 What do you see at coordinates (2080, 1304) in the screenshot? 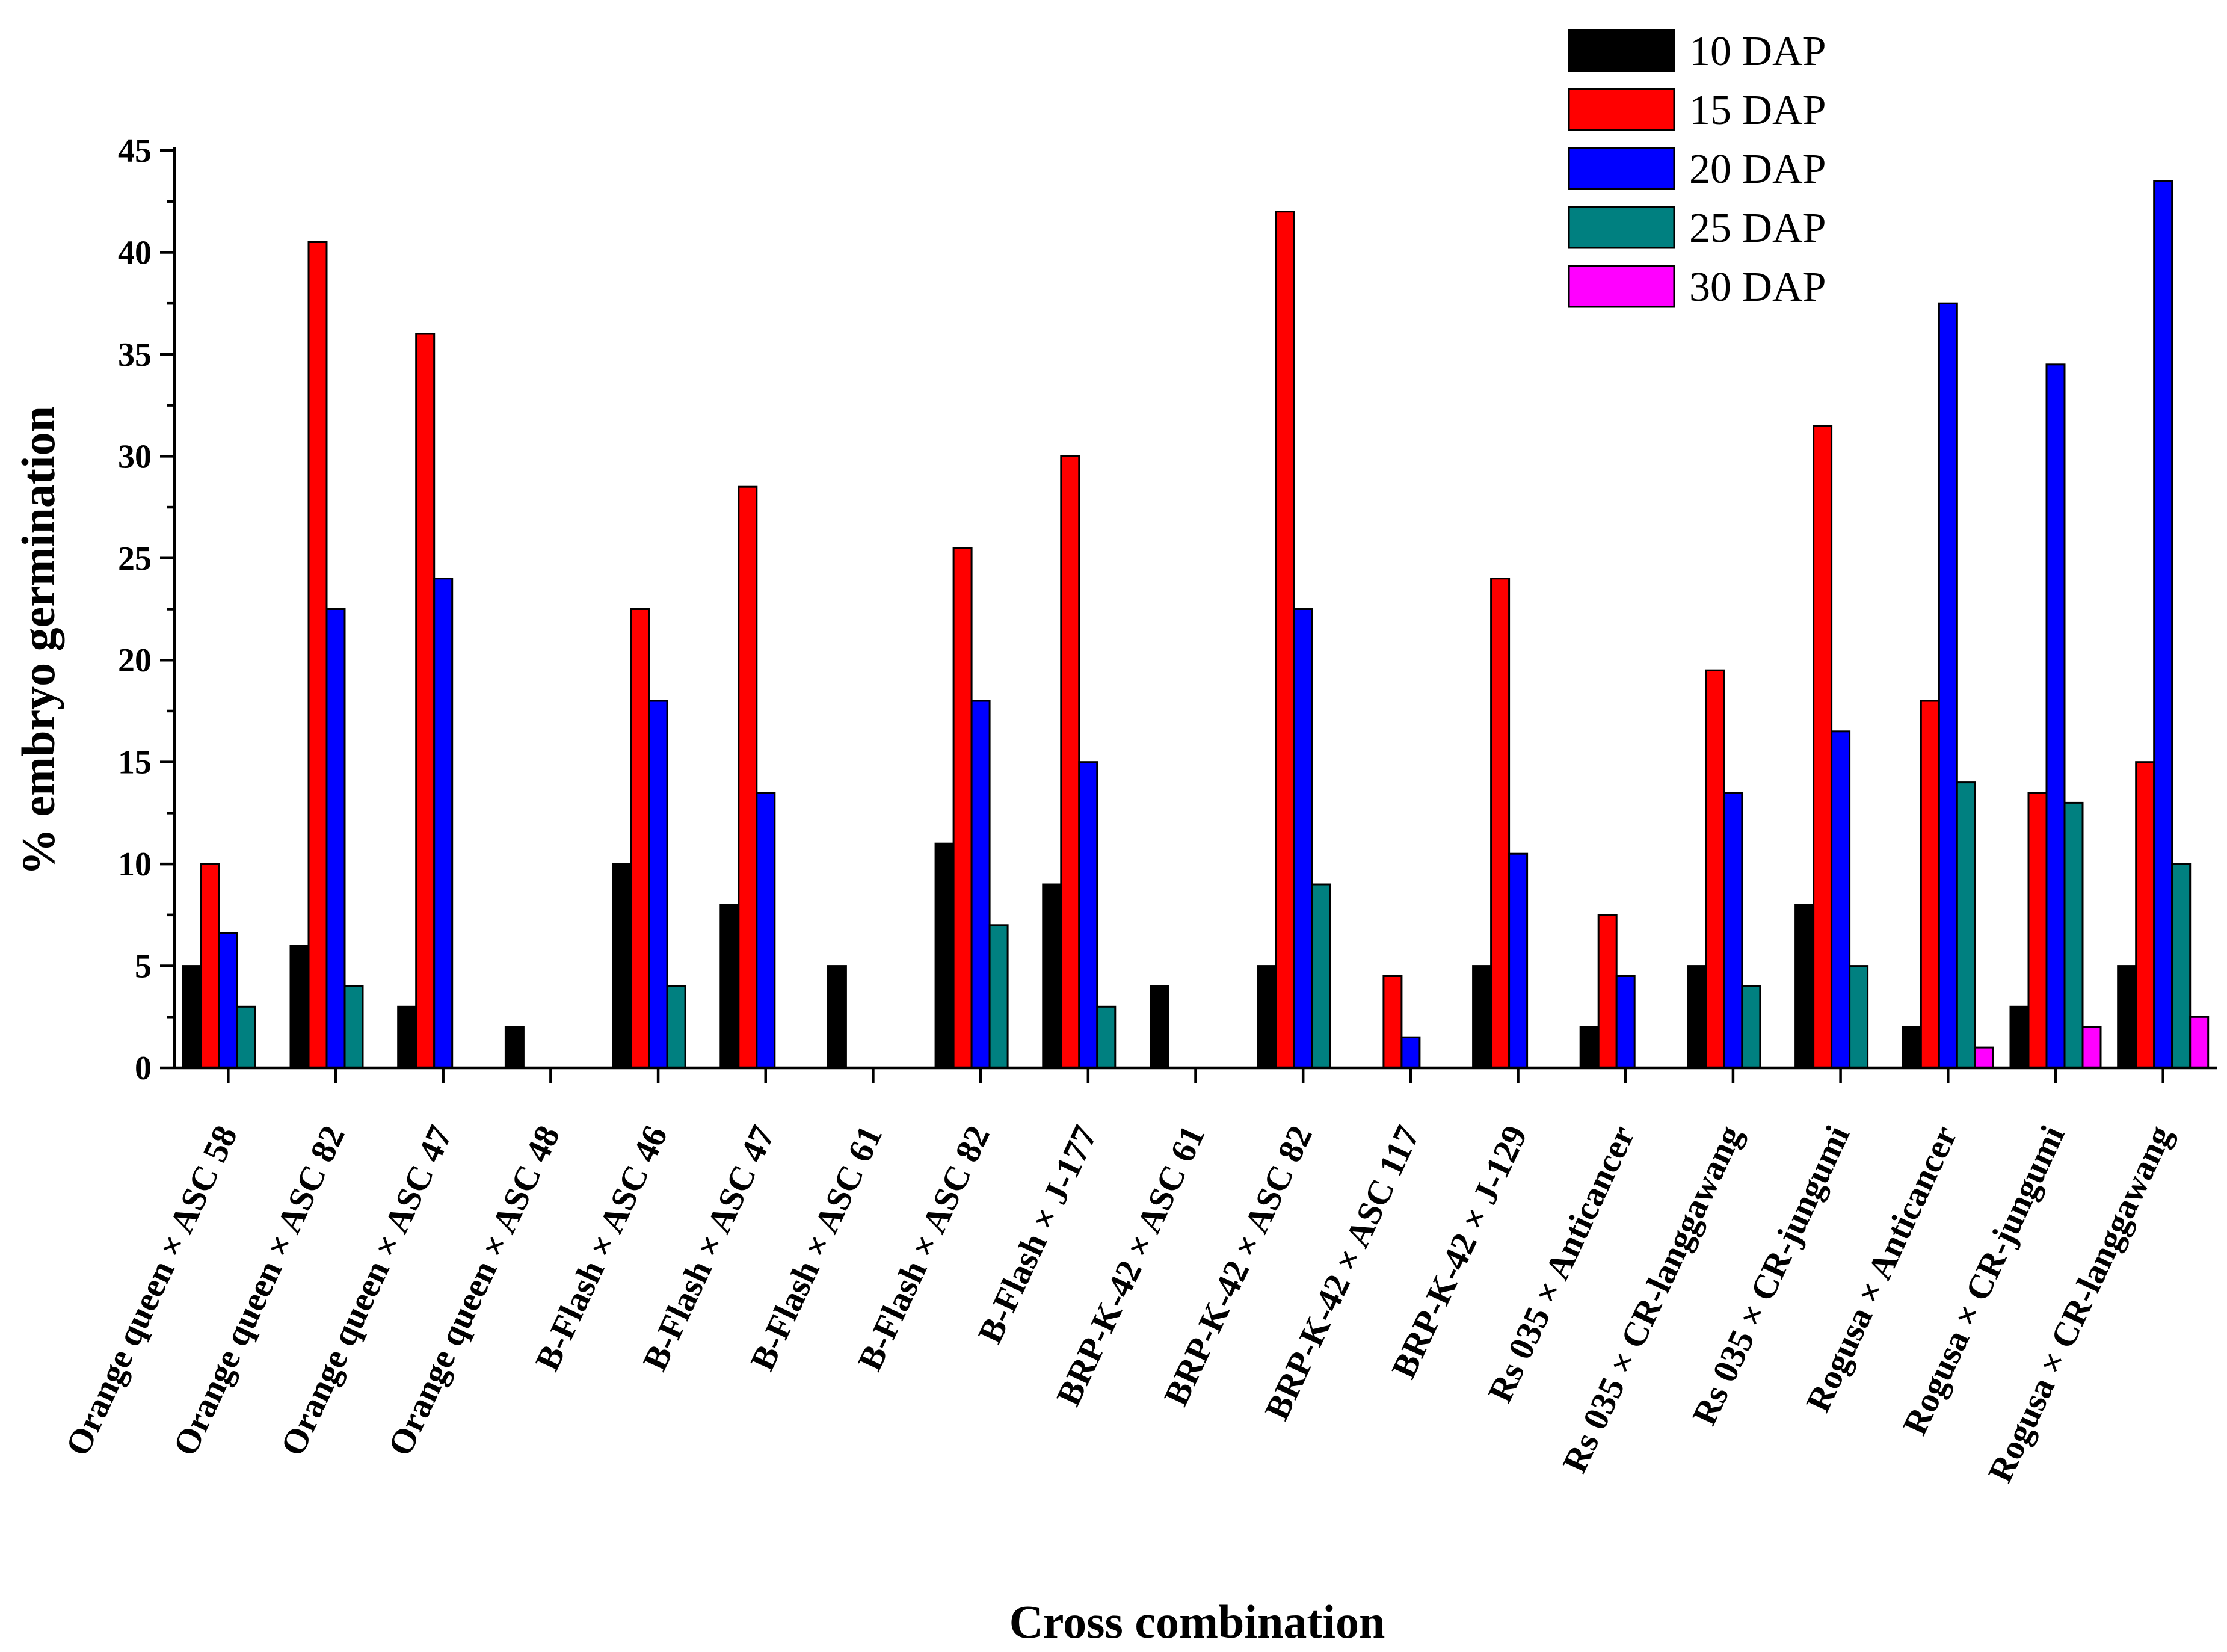
I see `x-tick-label-18: Rogusa × CR-langgawang` at bounding box center [2080, 1304].